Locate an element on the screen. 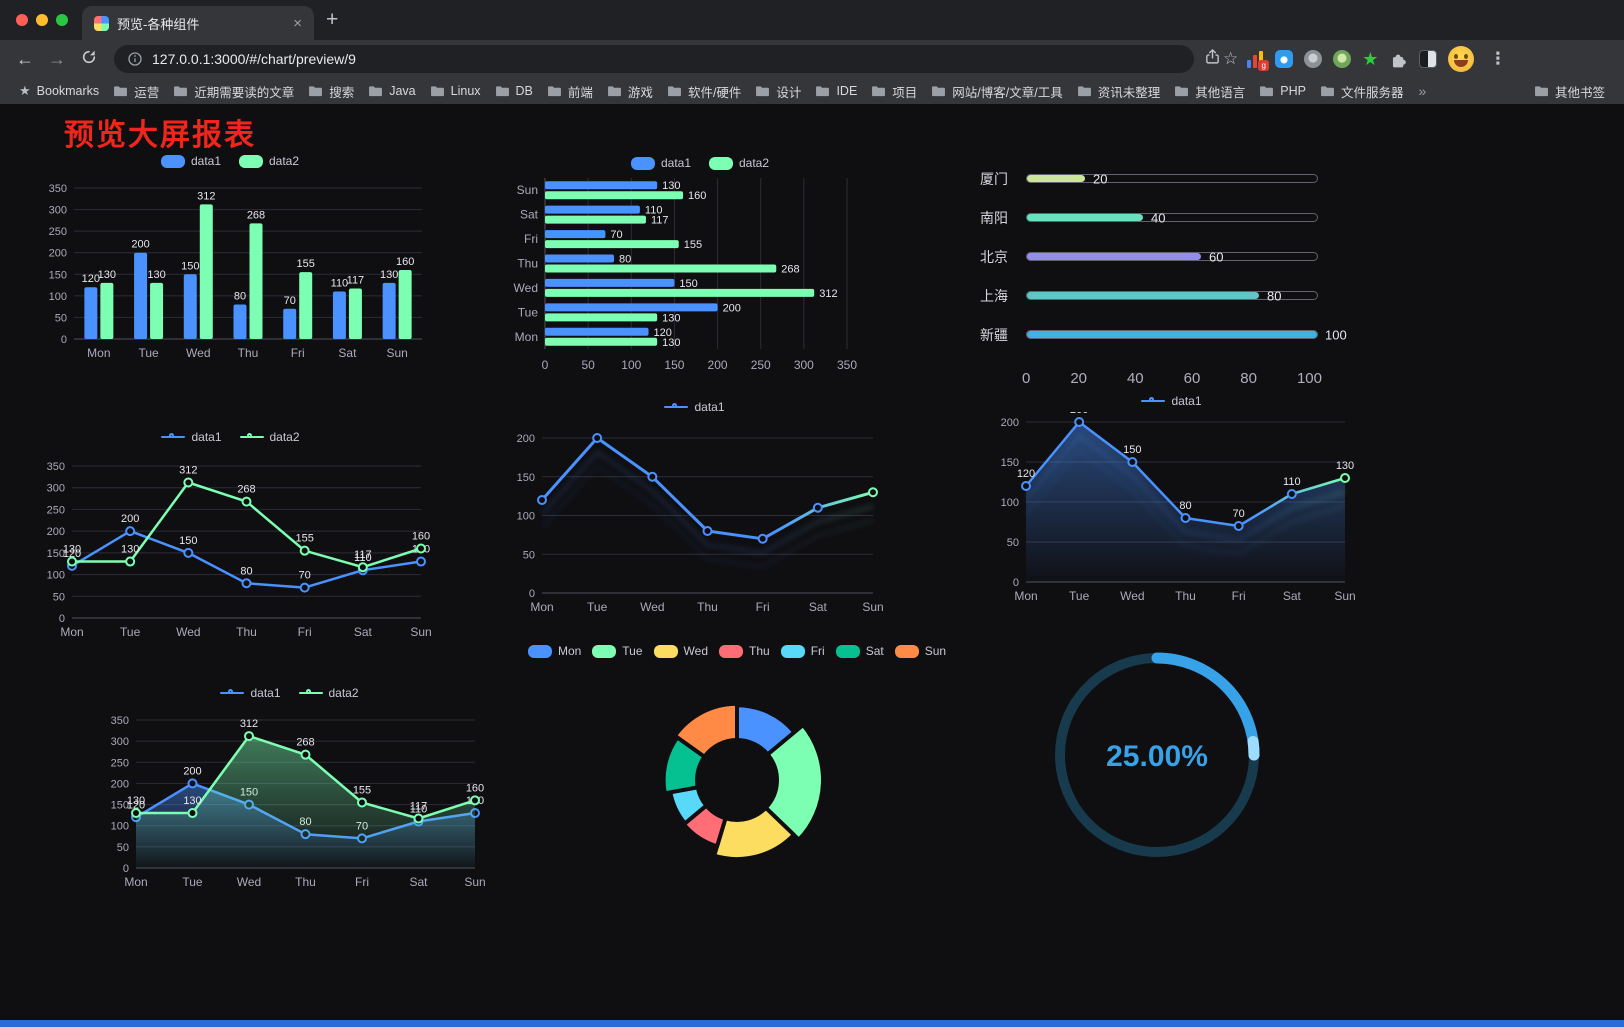  bookmark-folder: 设计 is located at coordinates (778, 91).